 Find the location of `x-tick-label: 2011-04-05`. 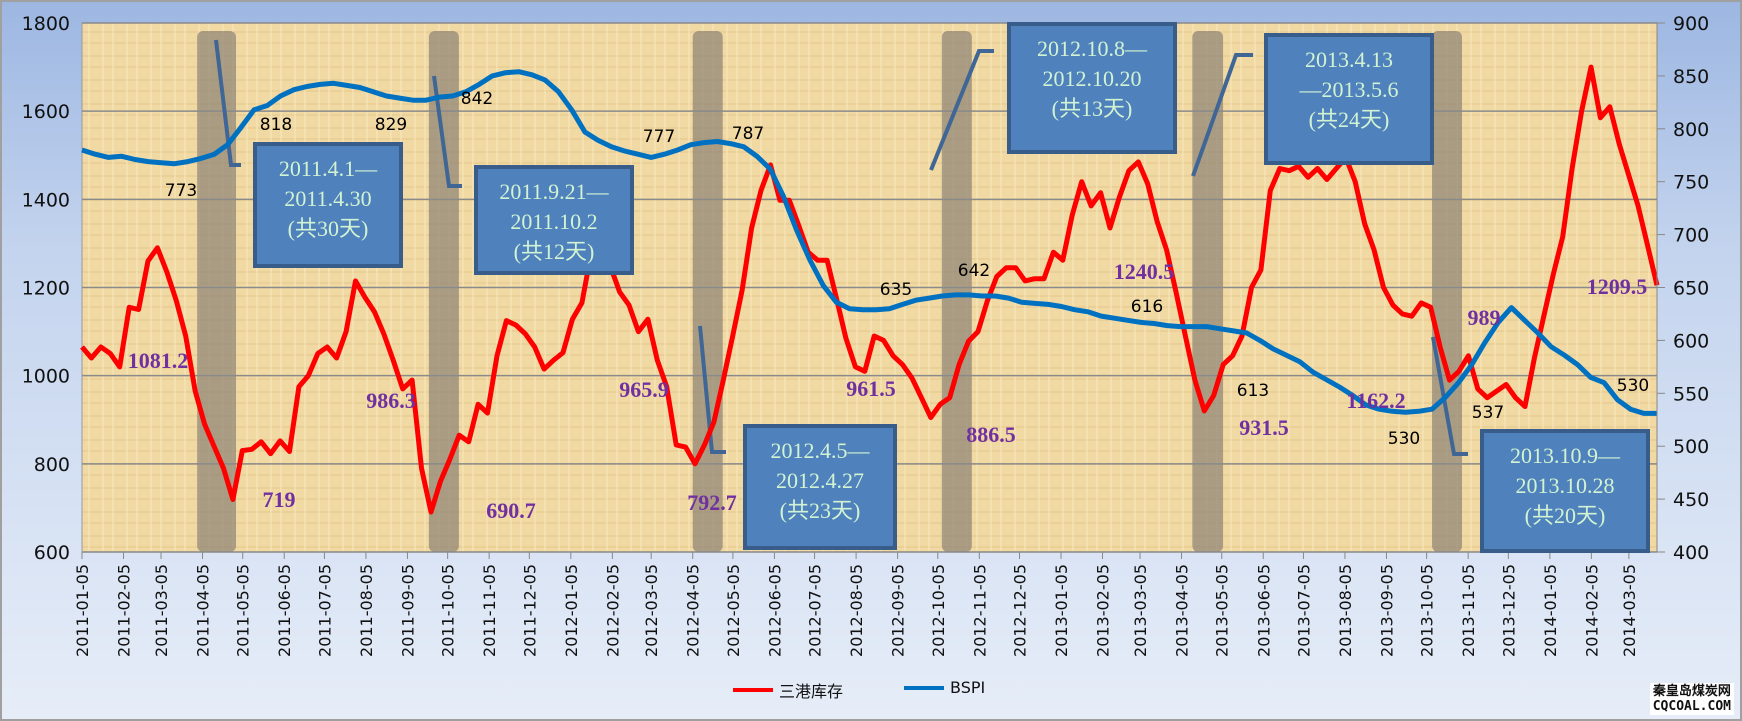

x-tick-label: 2011-04-05 is located at coordinates (203, 610).